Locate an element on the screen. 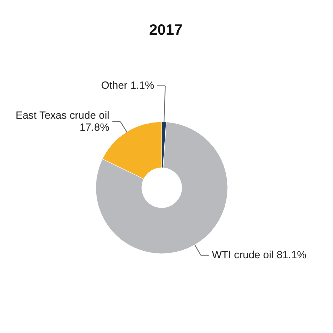 The image size is (333, 333). slice-label: WTI crude oil 81.1% is located at coordinates (259, 256).